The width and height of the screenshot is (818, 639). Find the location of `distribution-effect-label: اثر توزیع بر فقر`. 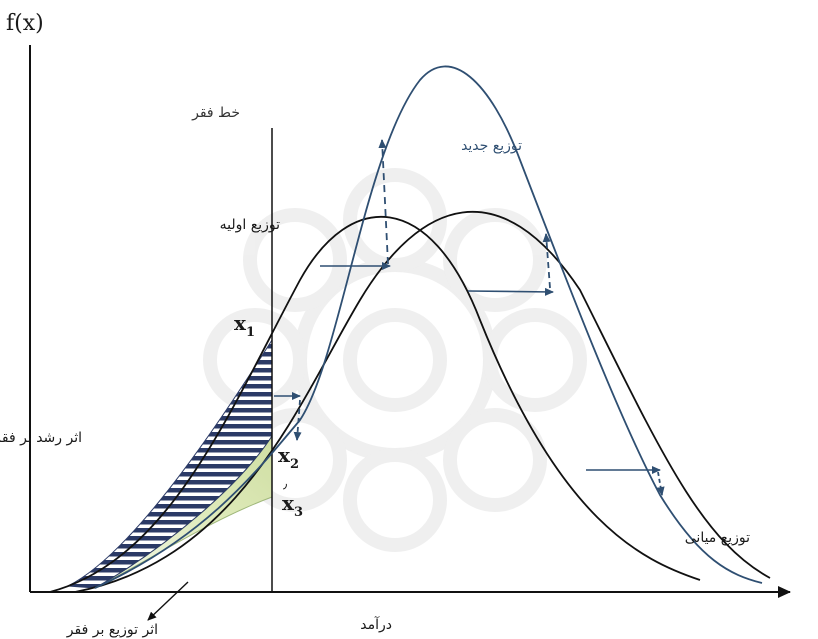

distribution-effect-label: اثر توزیع بر فقر is located at coordinates (112, 630).